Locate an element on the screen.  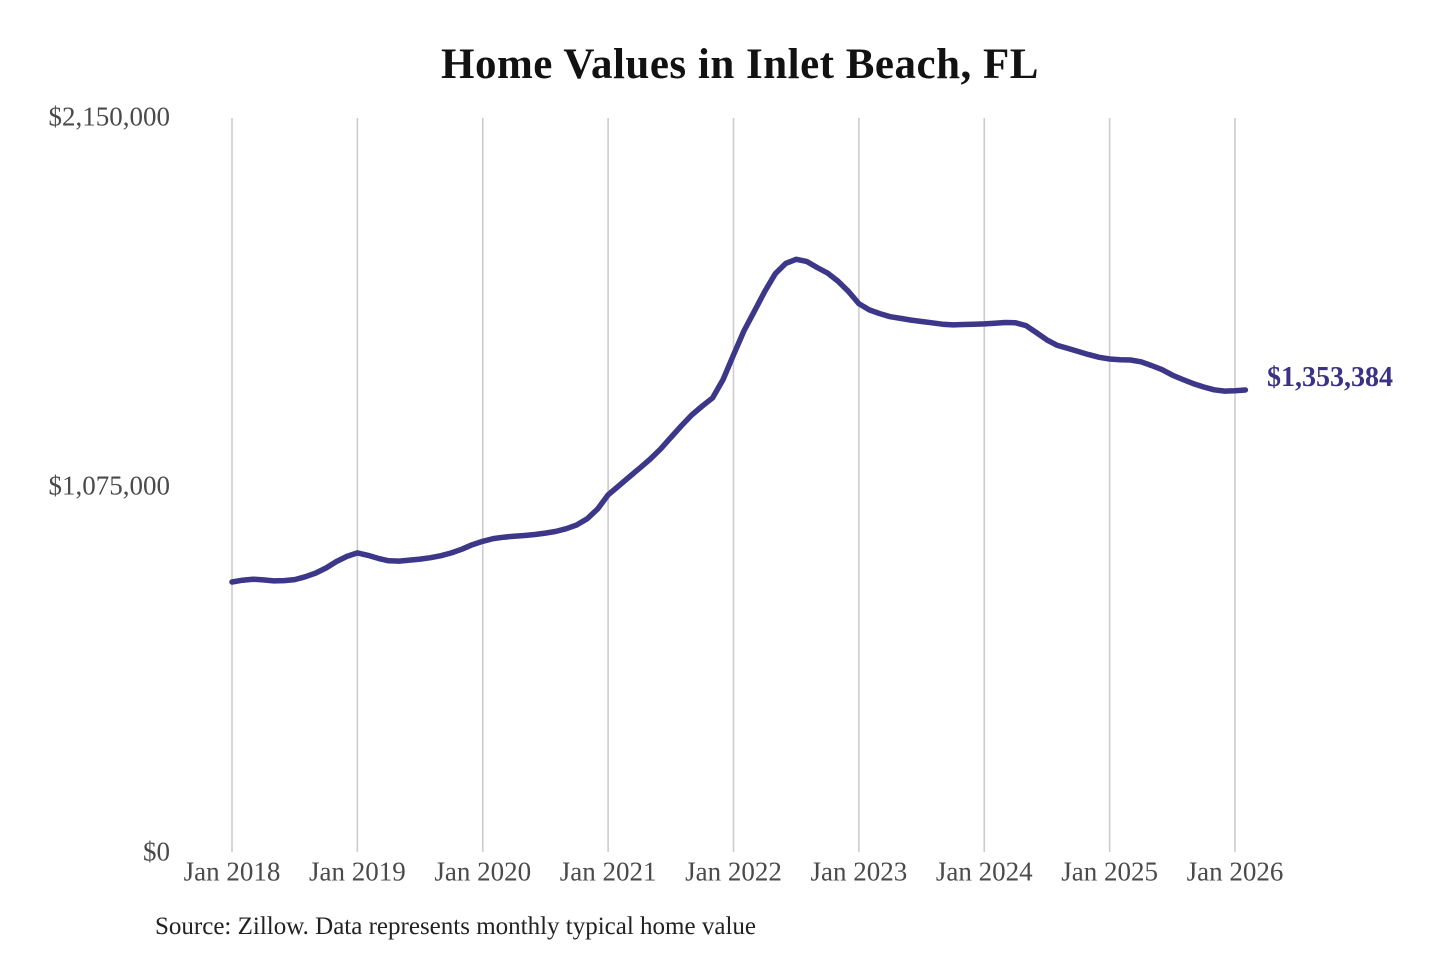
x-axis-tick-label: Jan 2018 is located at coordinates (232, 871).